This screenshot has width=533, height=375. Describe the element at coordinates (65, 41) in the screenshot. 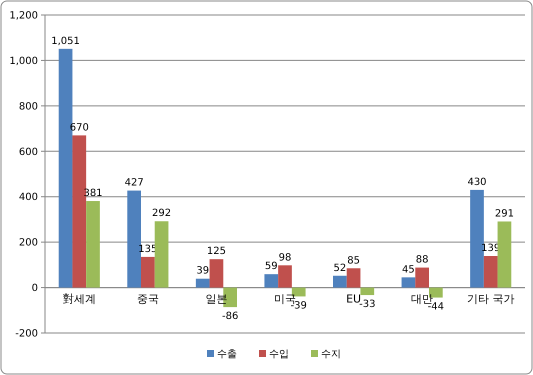

I see `data-label: 1,051` at that location.